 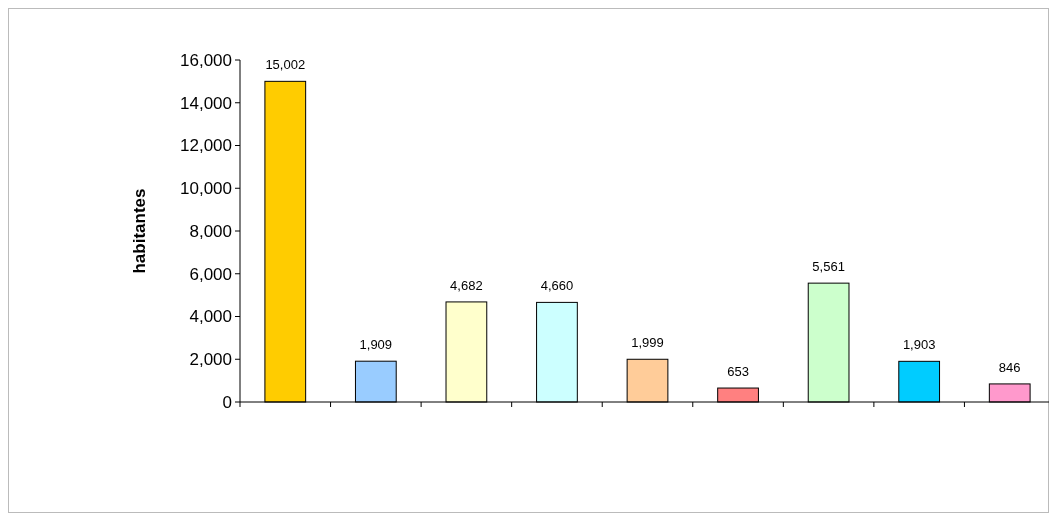 What do you see at coordinates (227, 402) in the screenshot?
I see `y-tick-label: 0` at bounding box center [227, 402].